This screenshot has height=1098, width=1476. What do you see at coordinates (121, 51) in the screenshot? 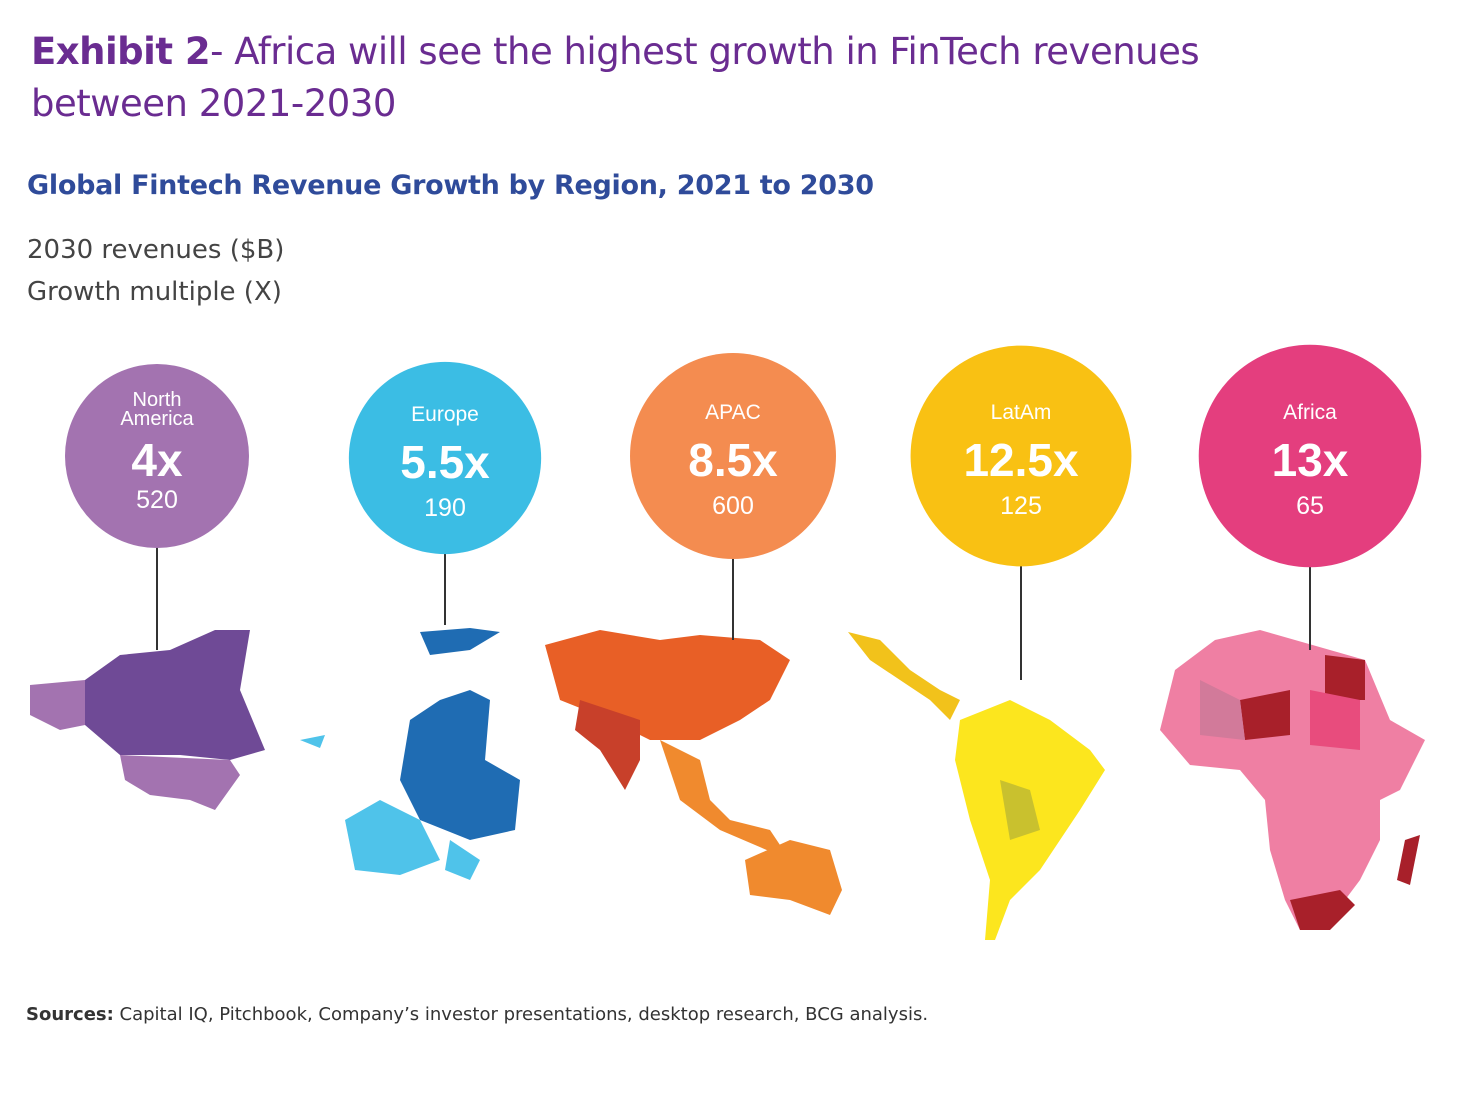
I see `exhibit-number: Exhibit 2` at bounding box center [121, 51].